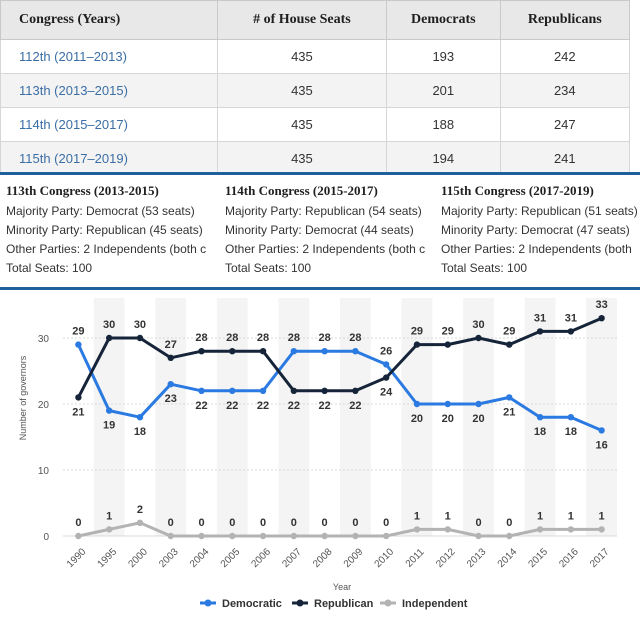 Image resolution: width=640 pixels, height=622 pixels. I want to click on x-tick-label: 1990, so click(77, 558).